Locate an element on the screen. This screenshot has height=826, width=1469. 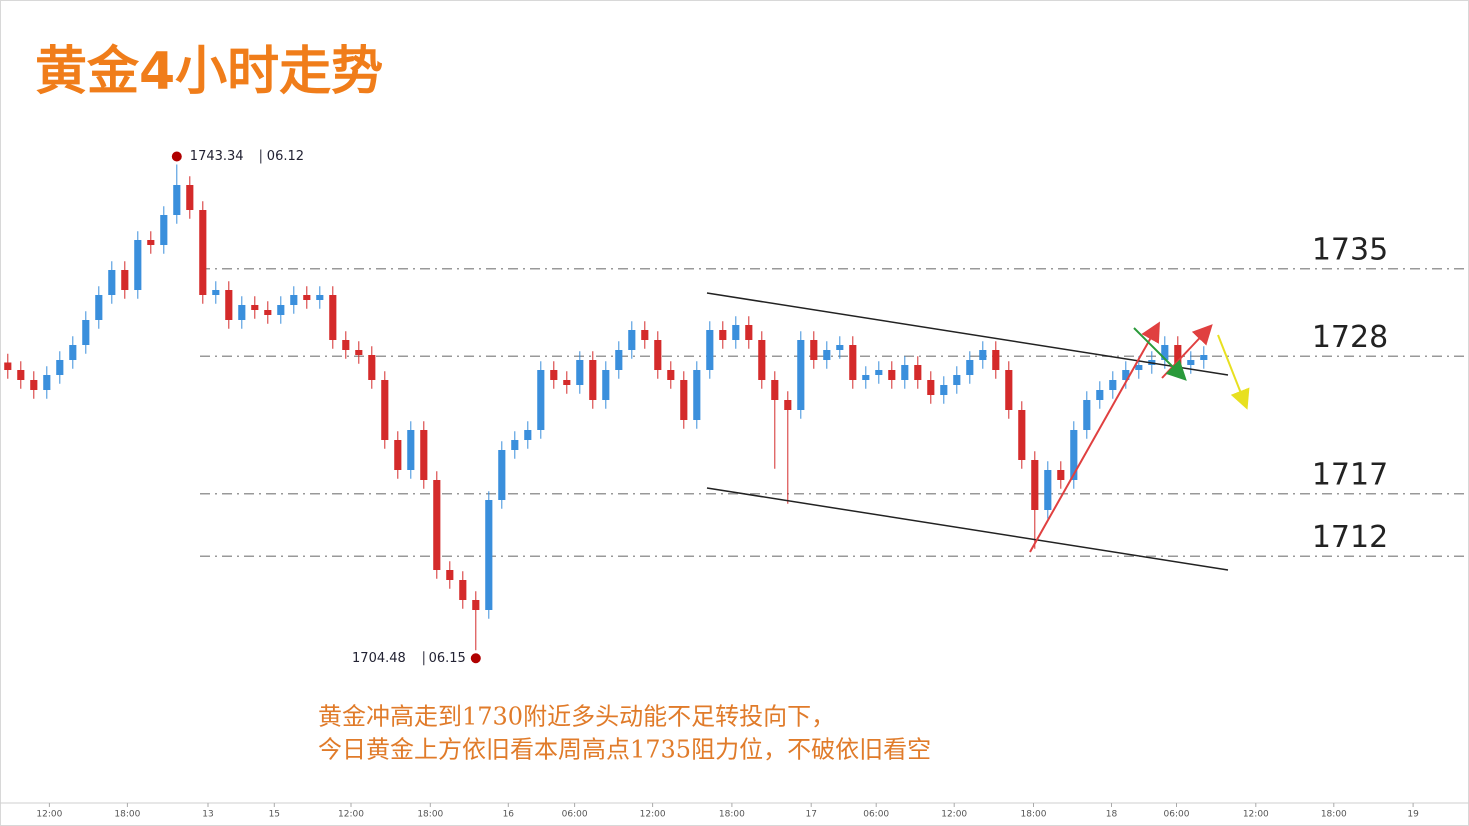
x-tick-label: 18 is located at coordinates (1112, 815).